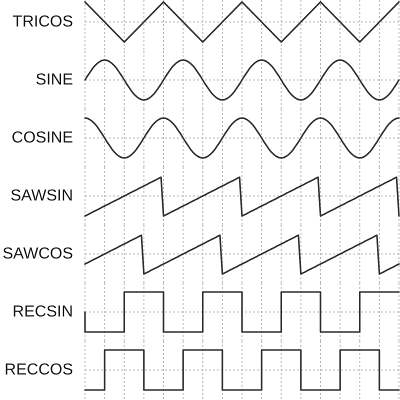  What do you see at coordinates (42, 138) in the screenshot?
I see `y-axis-title: COSINE` at bounding box center [42, 138].